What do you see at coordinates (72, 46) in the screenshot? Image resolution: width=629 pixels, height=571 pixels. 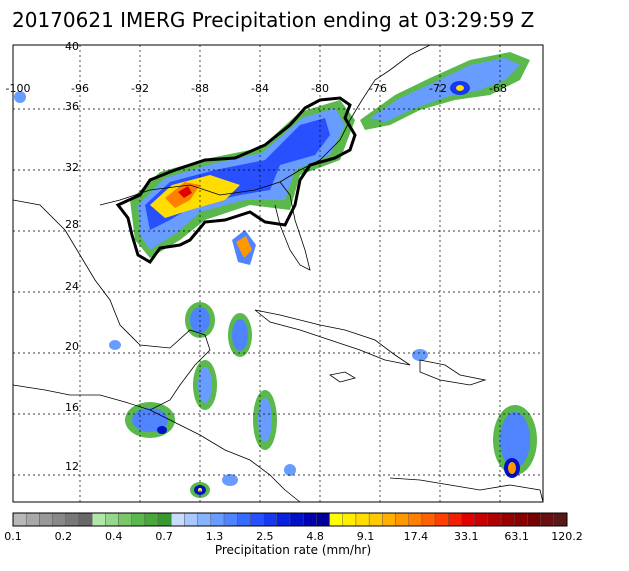 I see `lat-label: 40` at bounding box center [72, 46].